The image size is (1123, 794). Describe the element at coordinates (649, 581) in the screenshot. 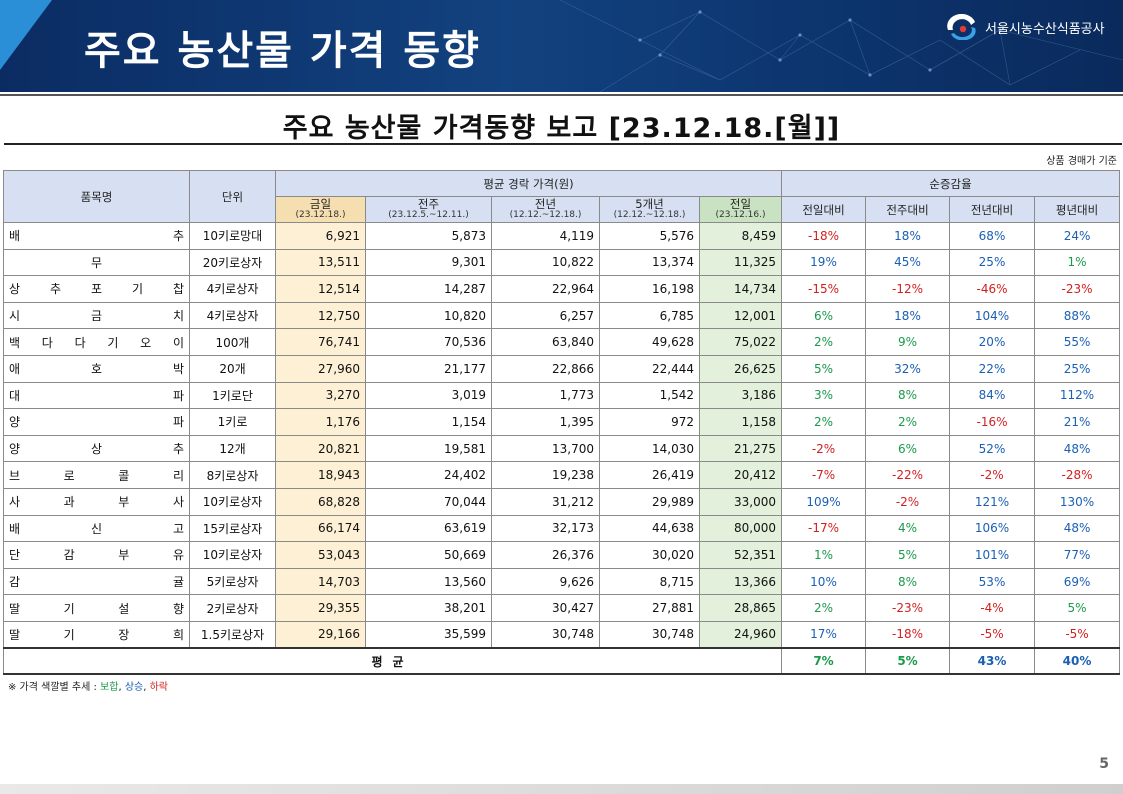

I see `price-five-year: 8,715` at that location.